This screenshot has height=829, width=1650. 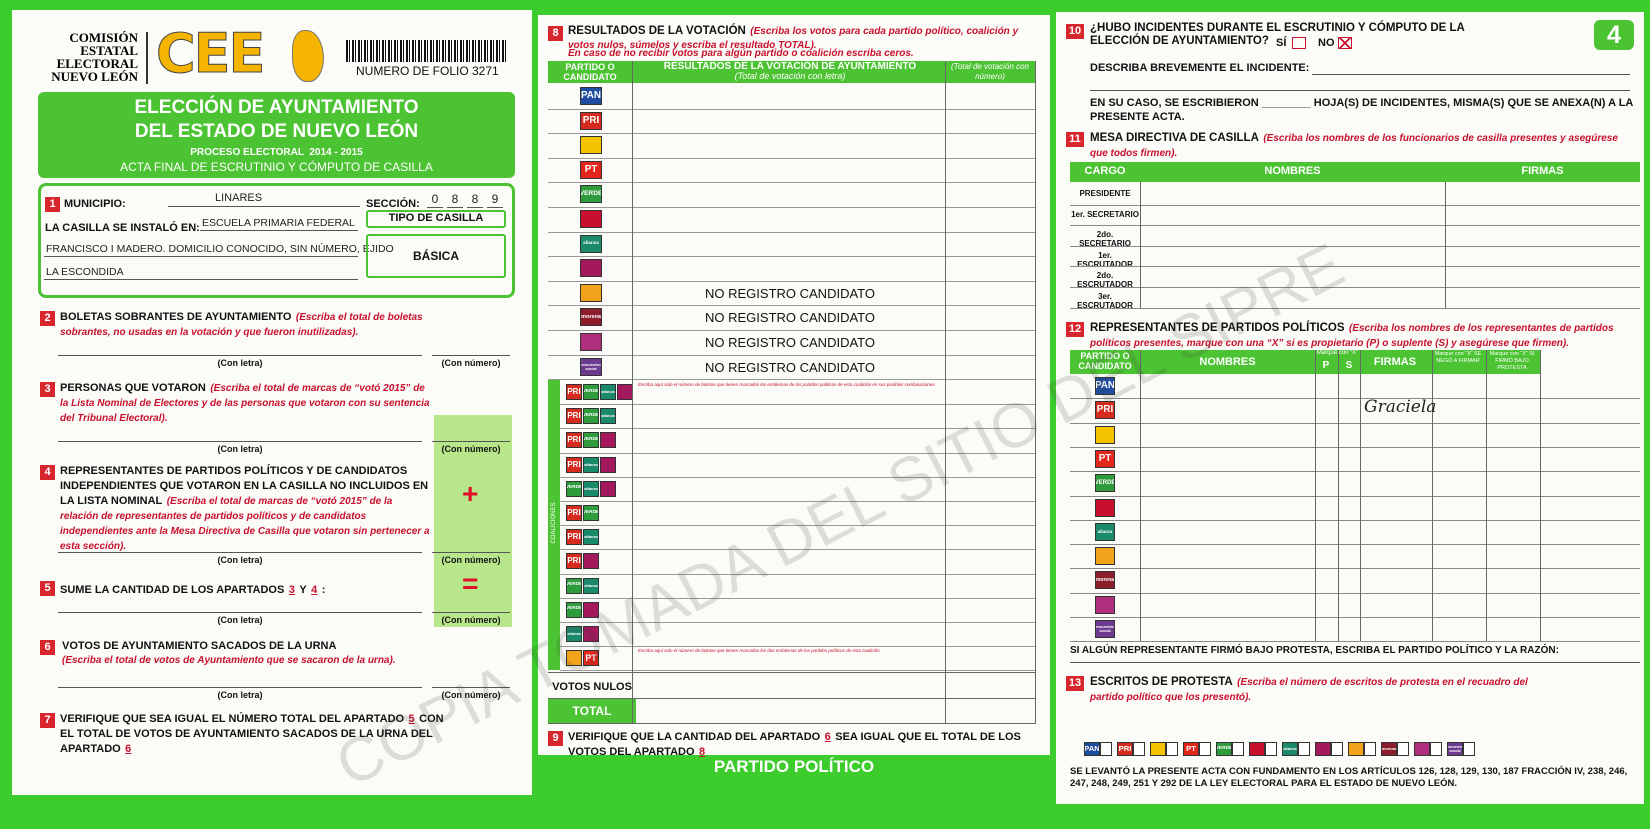 I want to click on party-logo: morena, so click(x=1389, y=749).